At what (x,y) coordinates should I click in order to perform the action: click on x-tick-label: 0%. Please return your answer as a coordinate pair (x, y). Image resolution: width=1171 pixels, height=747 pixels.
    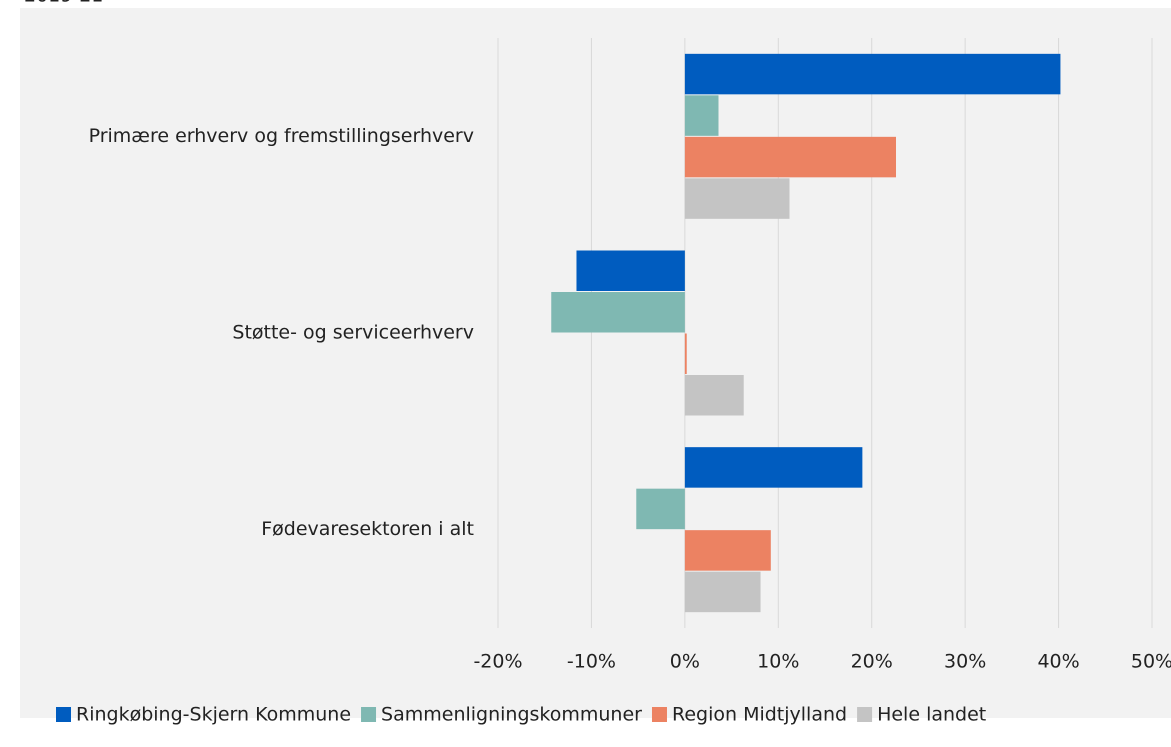
    Looking at the image, I should click on (685, 662).